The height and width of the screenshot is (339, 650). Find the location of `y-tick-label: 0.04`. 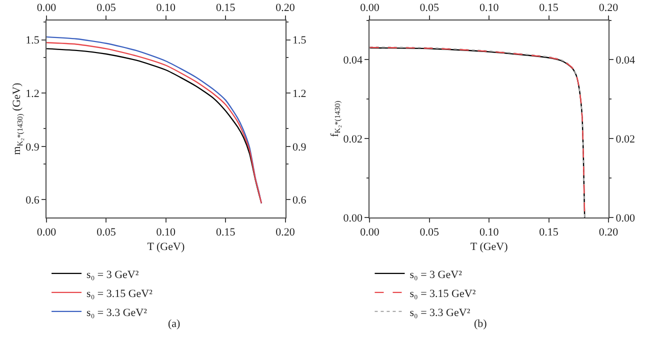

y-tick-label: 0.04 is located at coordinates (353, 60).